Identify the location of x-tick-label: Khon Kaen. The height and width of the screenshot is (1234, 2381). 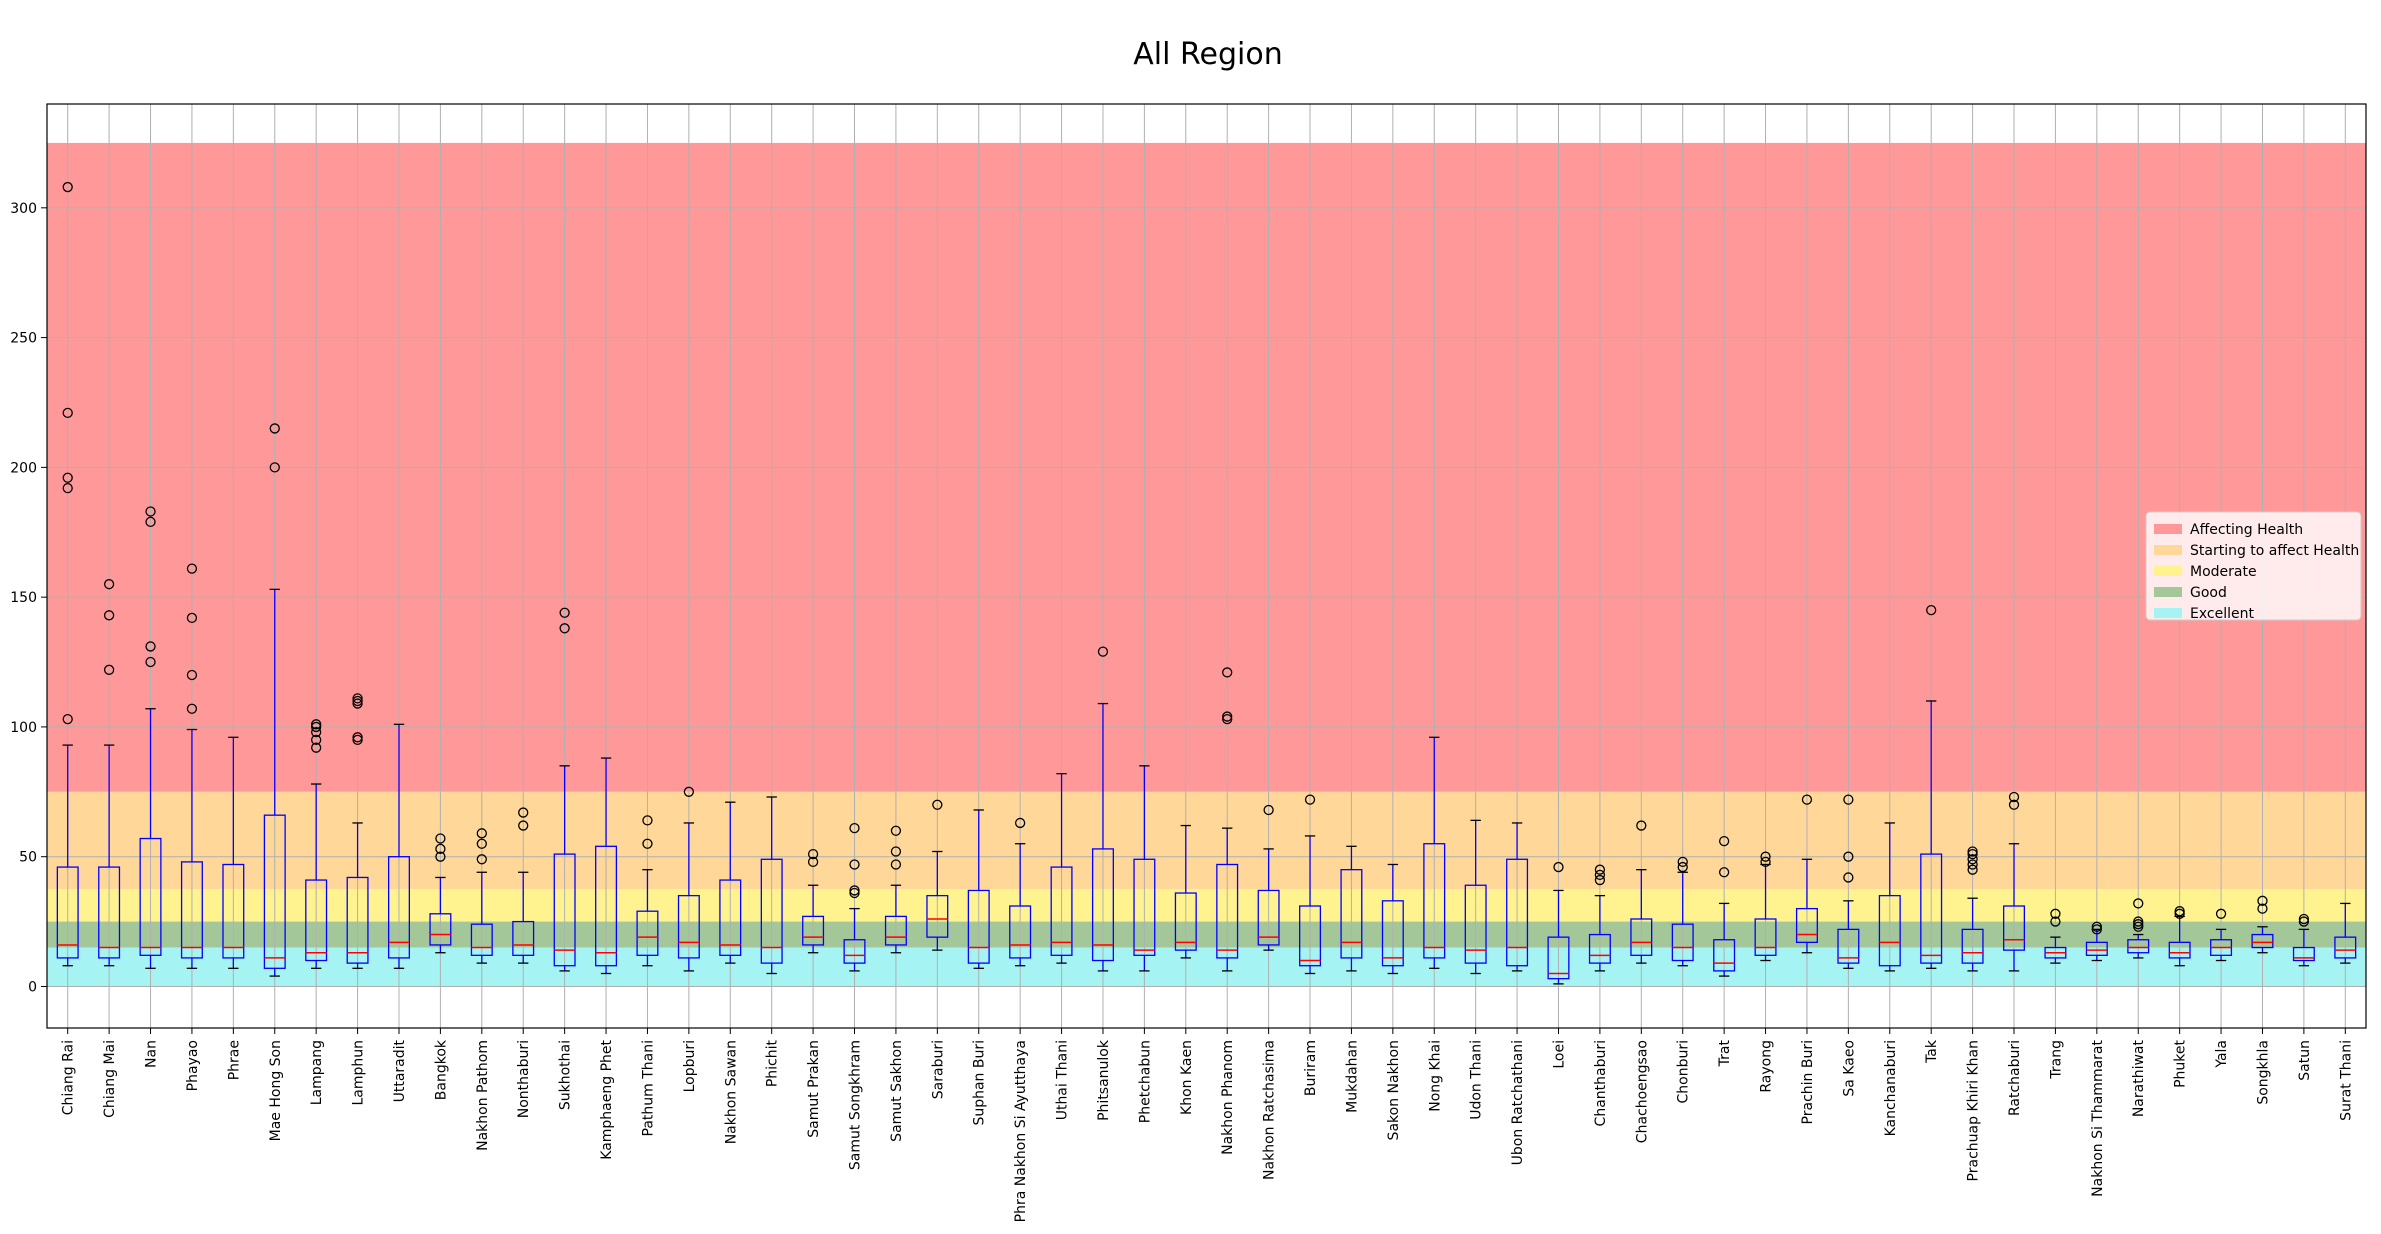
(1187, 1077).